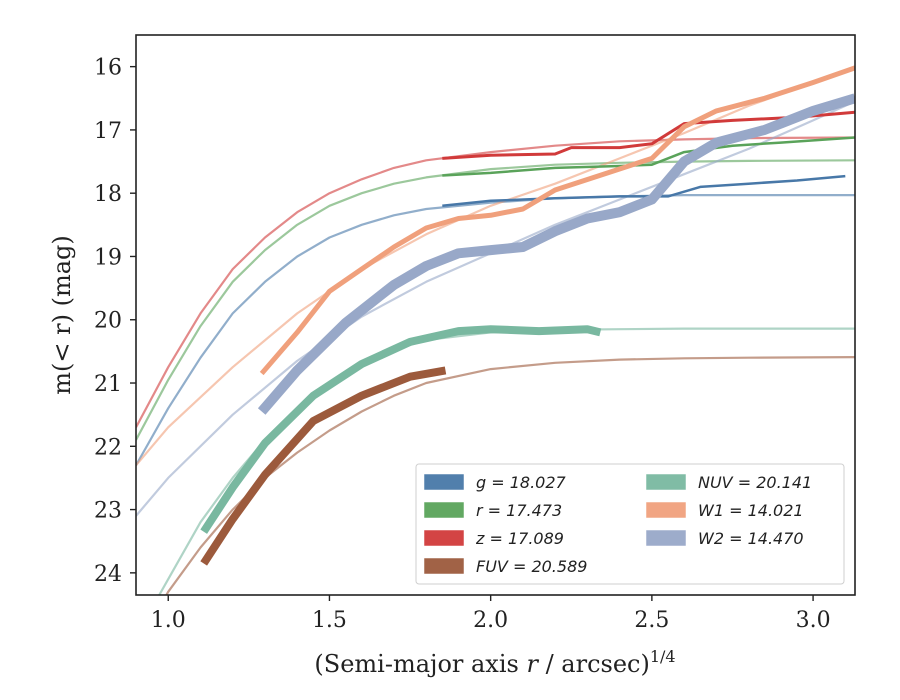  Describe the element at coordinates (755, 482) in the screenshot. I see `legend-label: NUV = 20.141` at that location.